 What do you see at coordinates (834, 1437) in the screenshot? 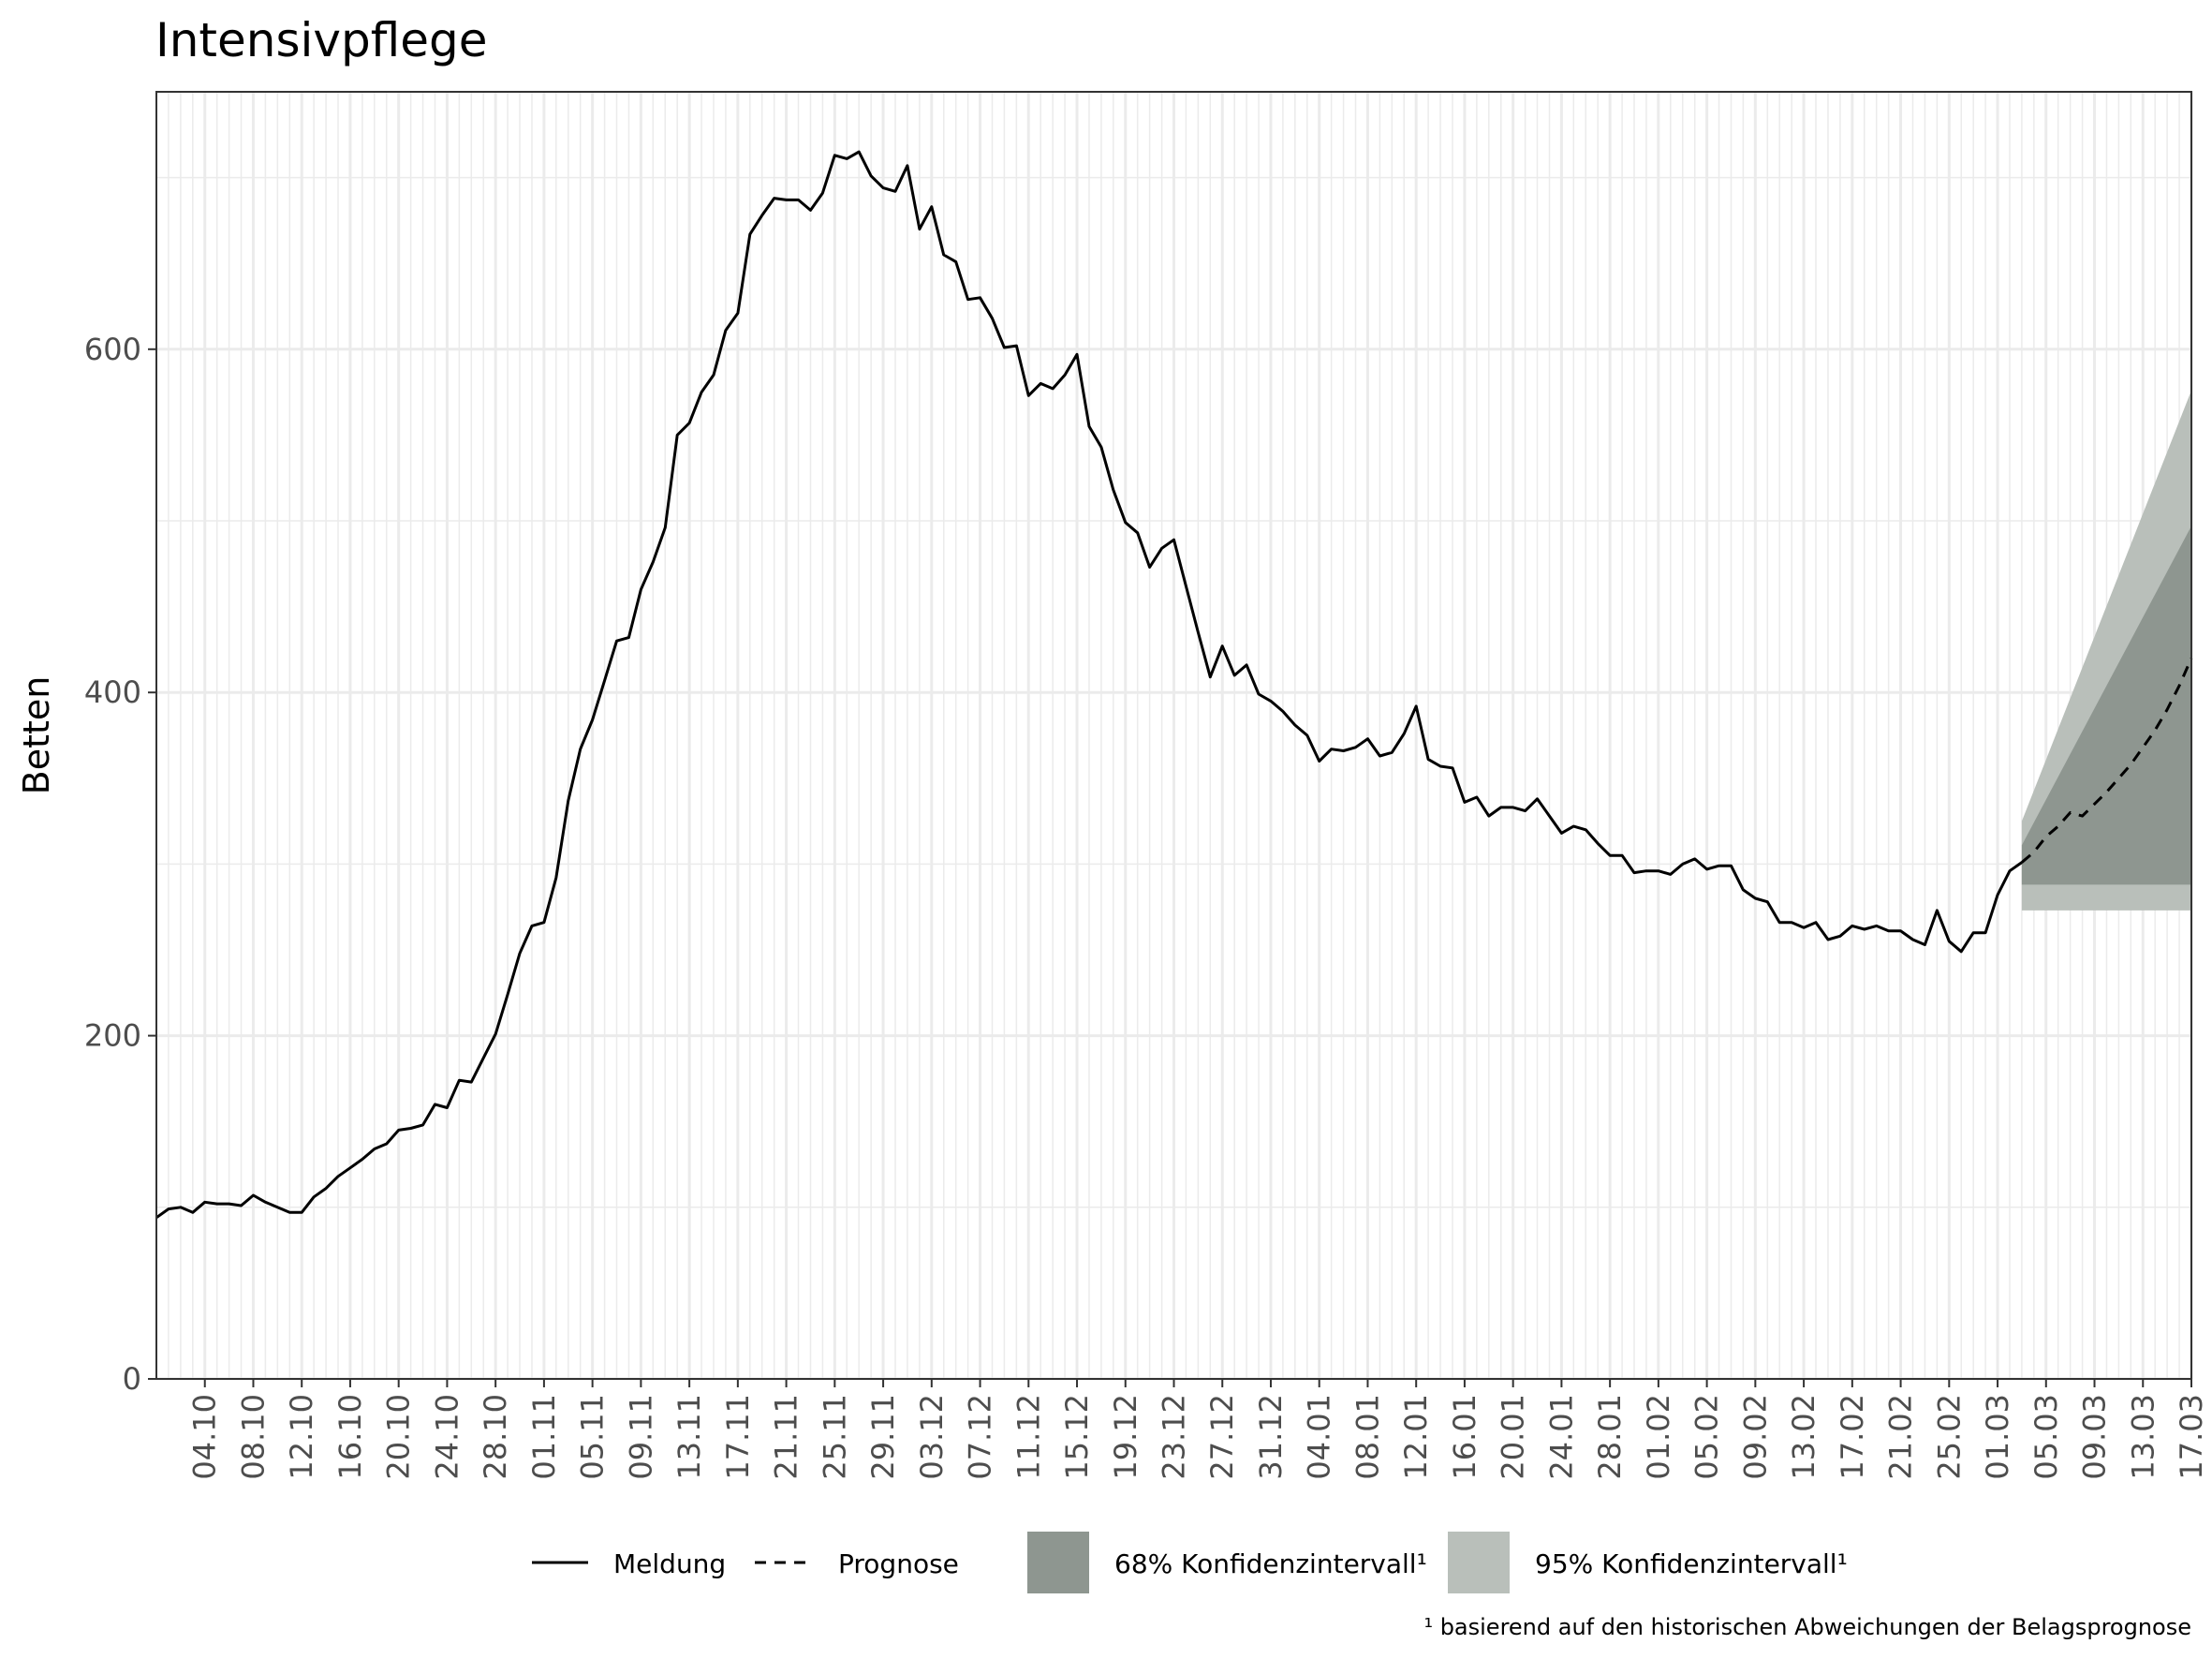
I see `x-tick-label: 25.11` at bounding box center [834, 1437].